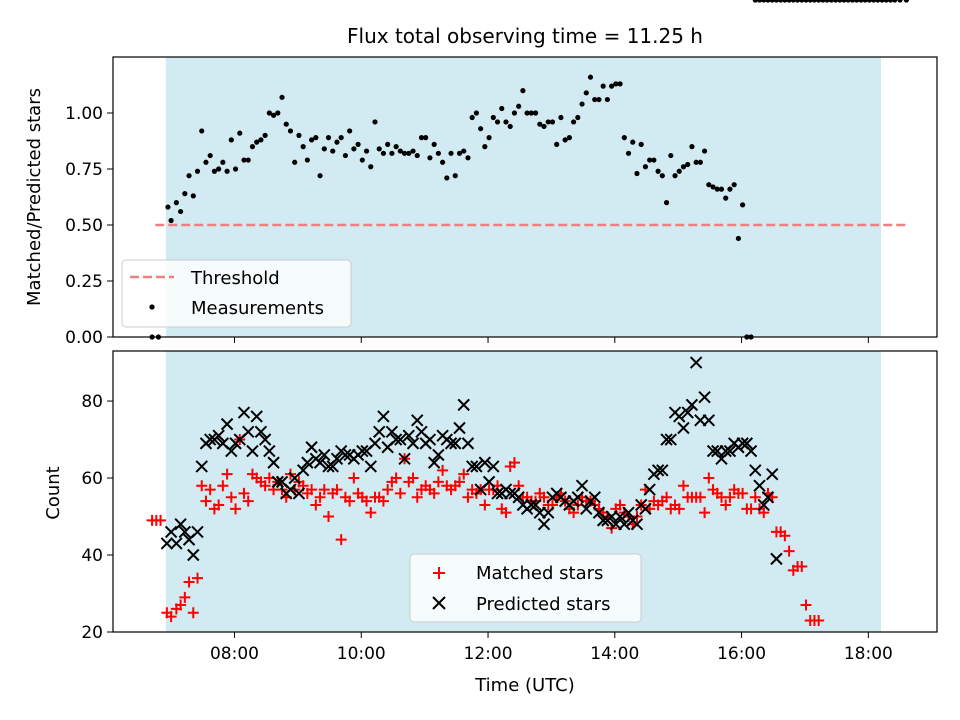 The width and height of the screenshot is (960, 720). I want to click on legend-measurements-label: Measurements, so click(257, 308).